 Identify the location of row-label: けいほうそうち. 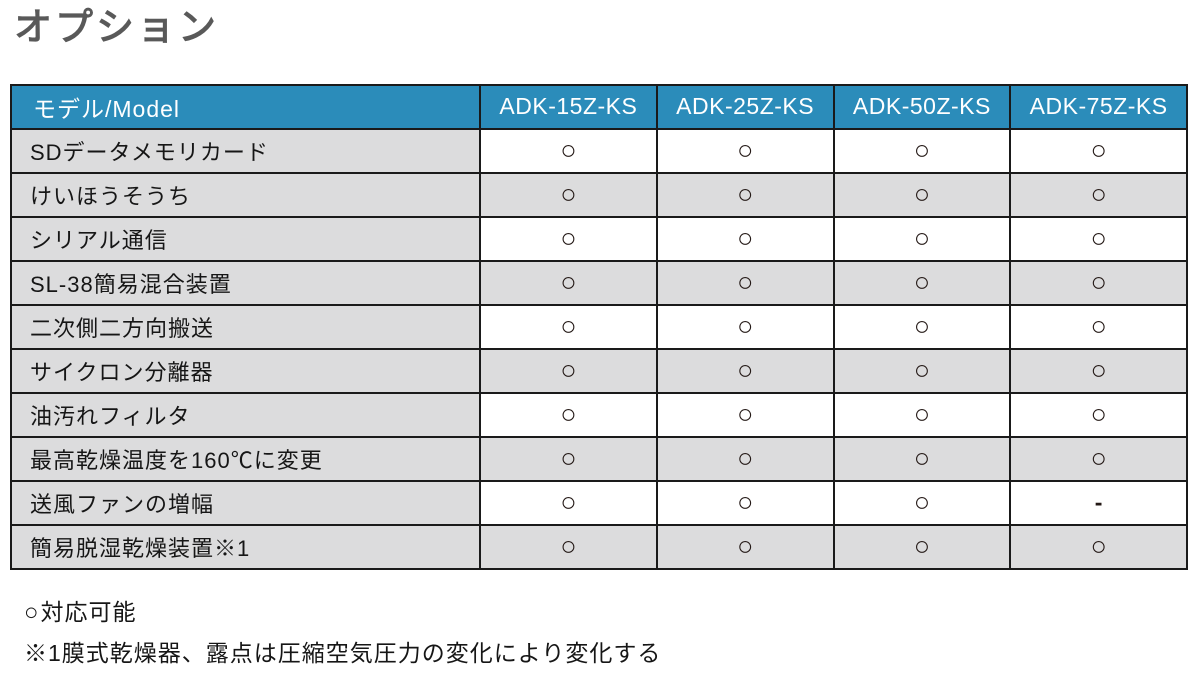
(245, 194).